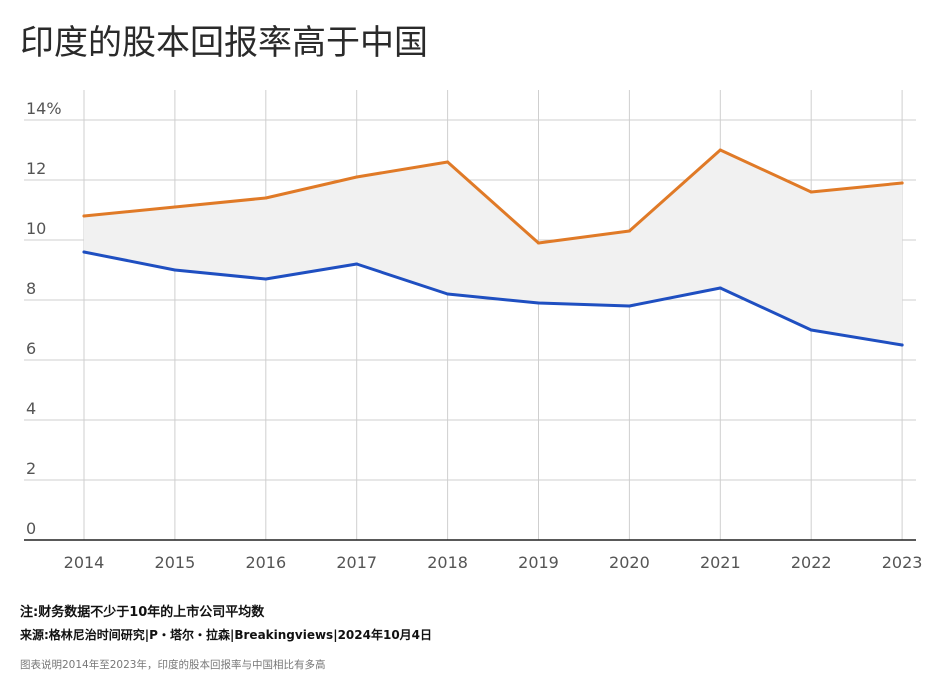 This screenshot has width=932, height=680. I want to click on series-1-point-2016, so click(266, 198).